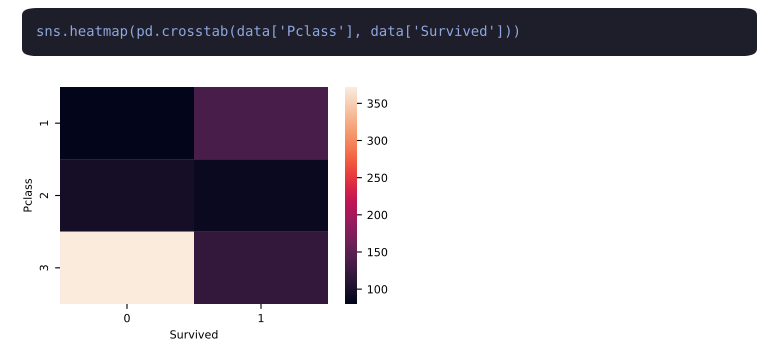 This screenshot has width=767, height=359. Describe the element at coordinates (378, 178) in the screenshot. I see `color-bar-label: 250` at that location.